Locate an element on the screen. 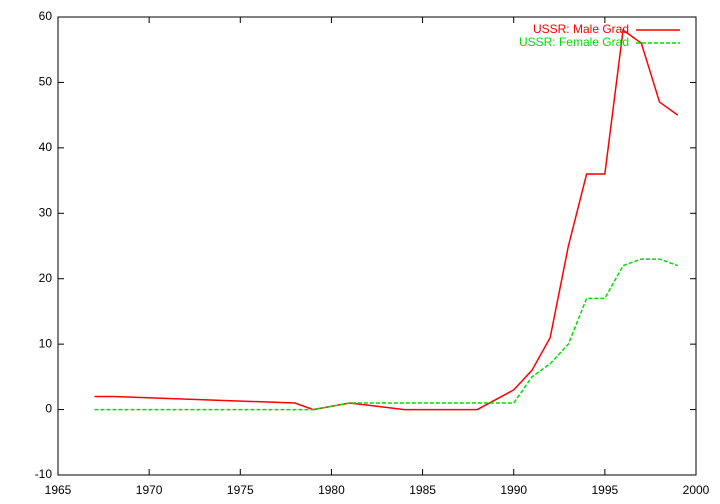 This screenshot has height=504, width=720. x-tick-label: 1995 is located at coordinates (605, 490).